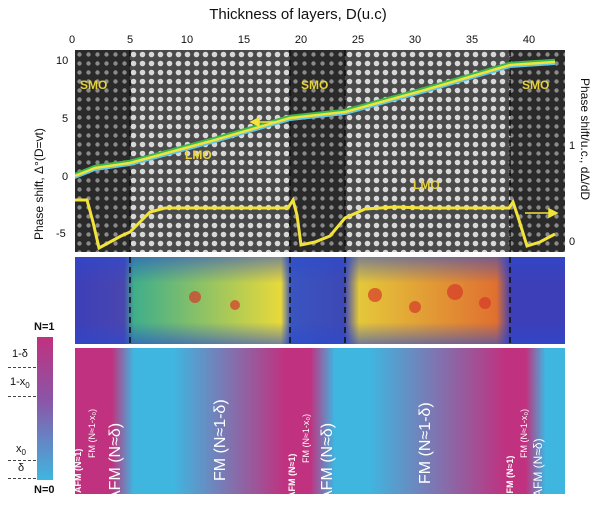  I want to click on x-axis-title: Thickness of layers, D(u.c), so click(298, 14).